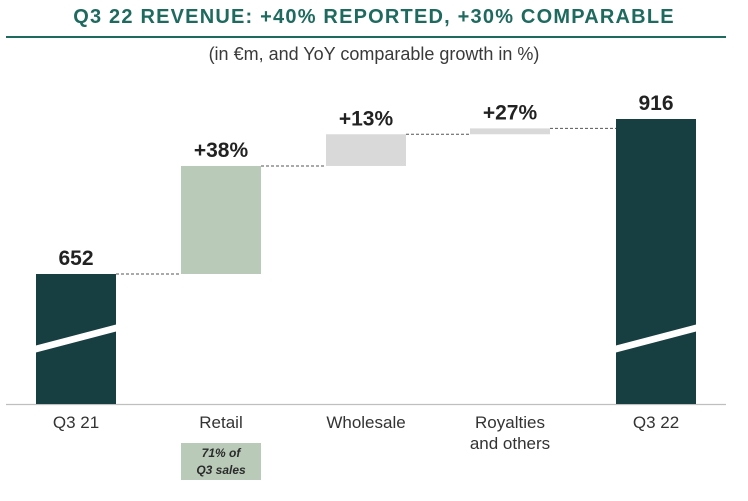 Image resolution: width=748 pixels, height=501 pixels. Describe the element at coordinates (221, 150) in the screenshot. I see `data-label-retail: +38%` at that location.